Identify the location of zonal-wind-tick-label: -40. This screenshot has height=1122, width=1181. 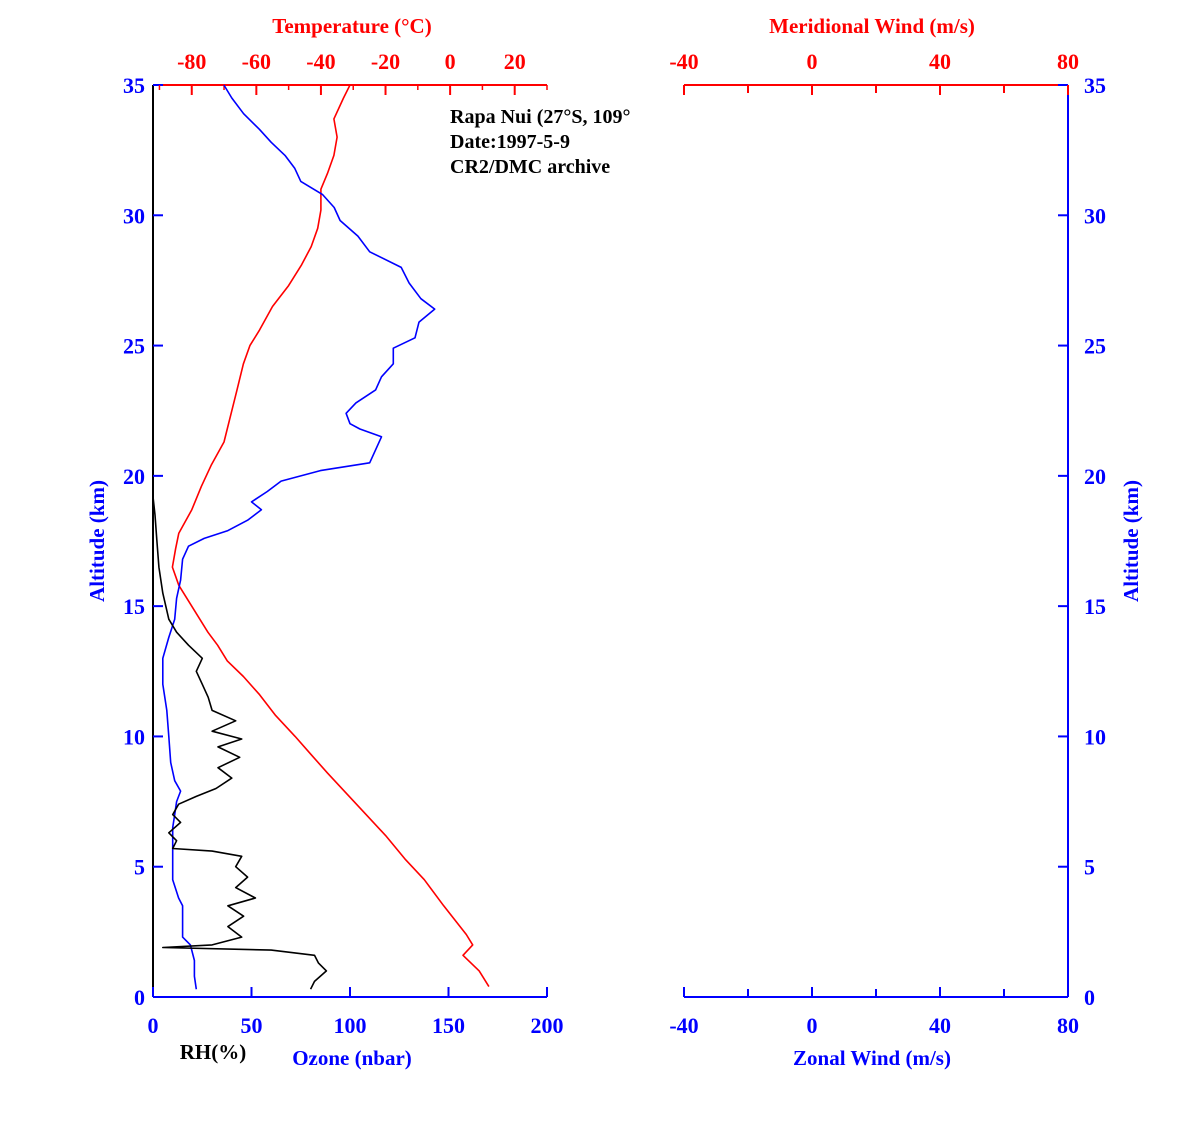
(683, 1025).